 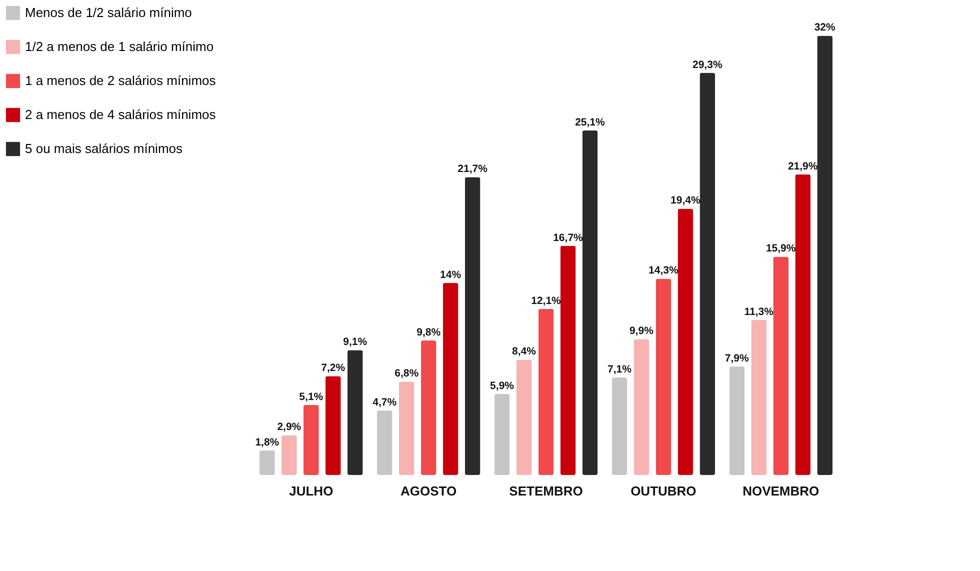 What do you see at coordinates (546, 300) in the screenshot?
I see `data-label: 12,1%` at bounding box center [546, 300].